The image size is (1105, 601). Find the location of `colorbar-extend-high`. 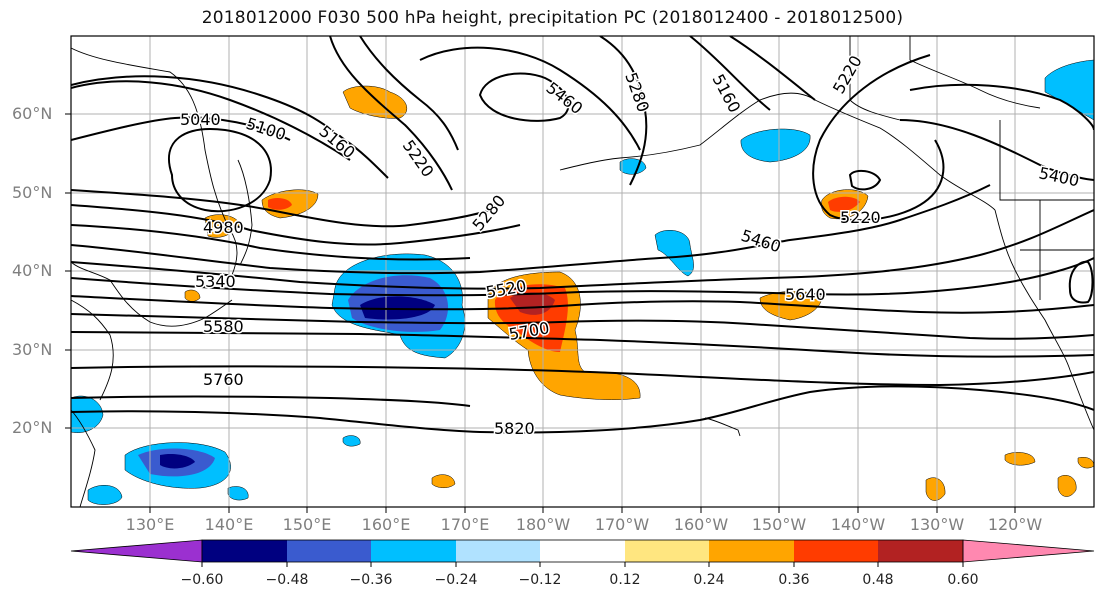

colorbar-extend-high is located at coordinates (1028, 551).